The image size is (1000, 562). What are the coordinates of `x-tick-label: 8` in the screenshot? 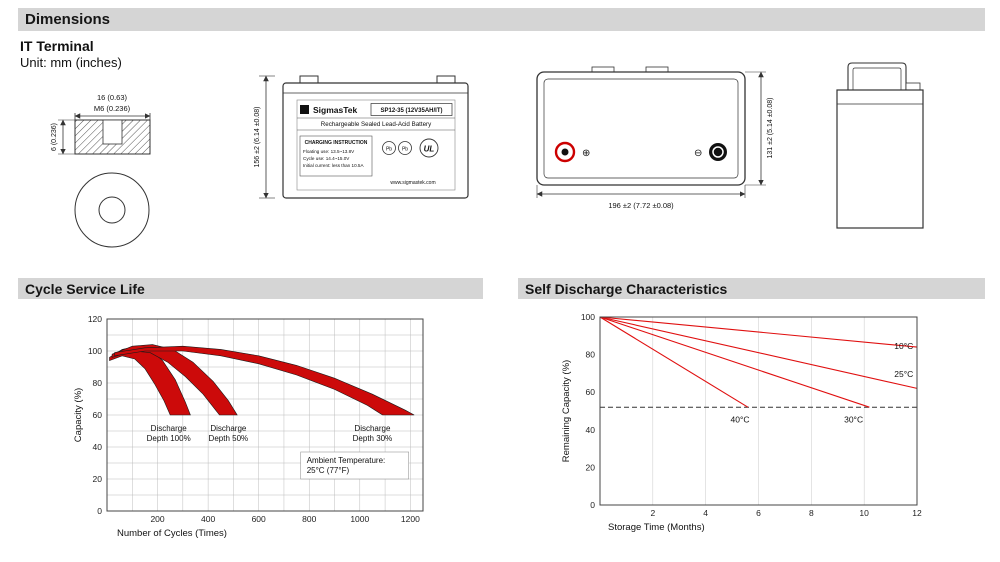 It's located at (811, 513).